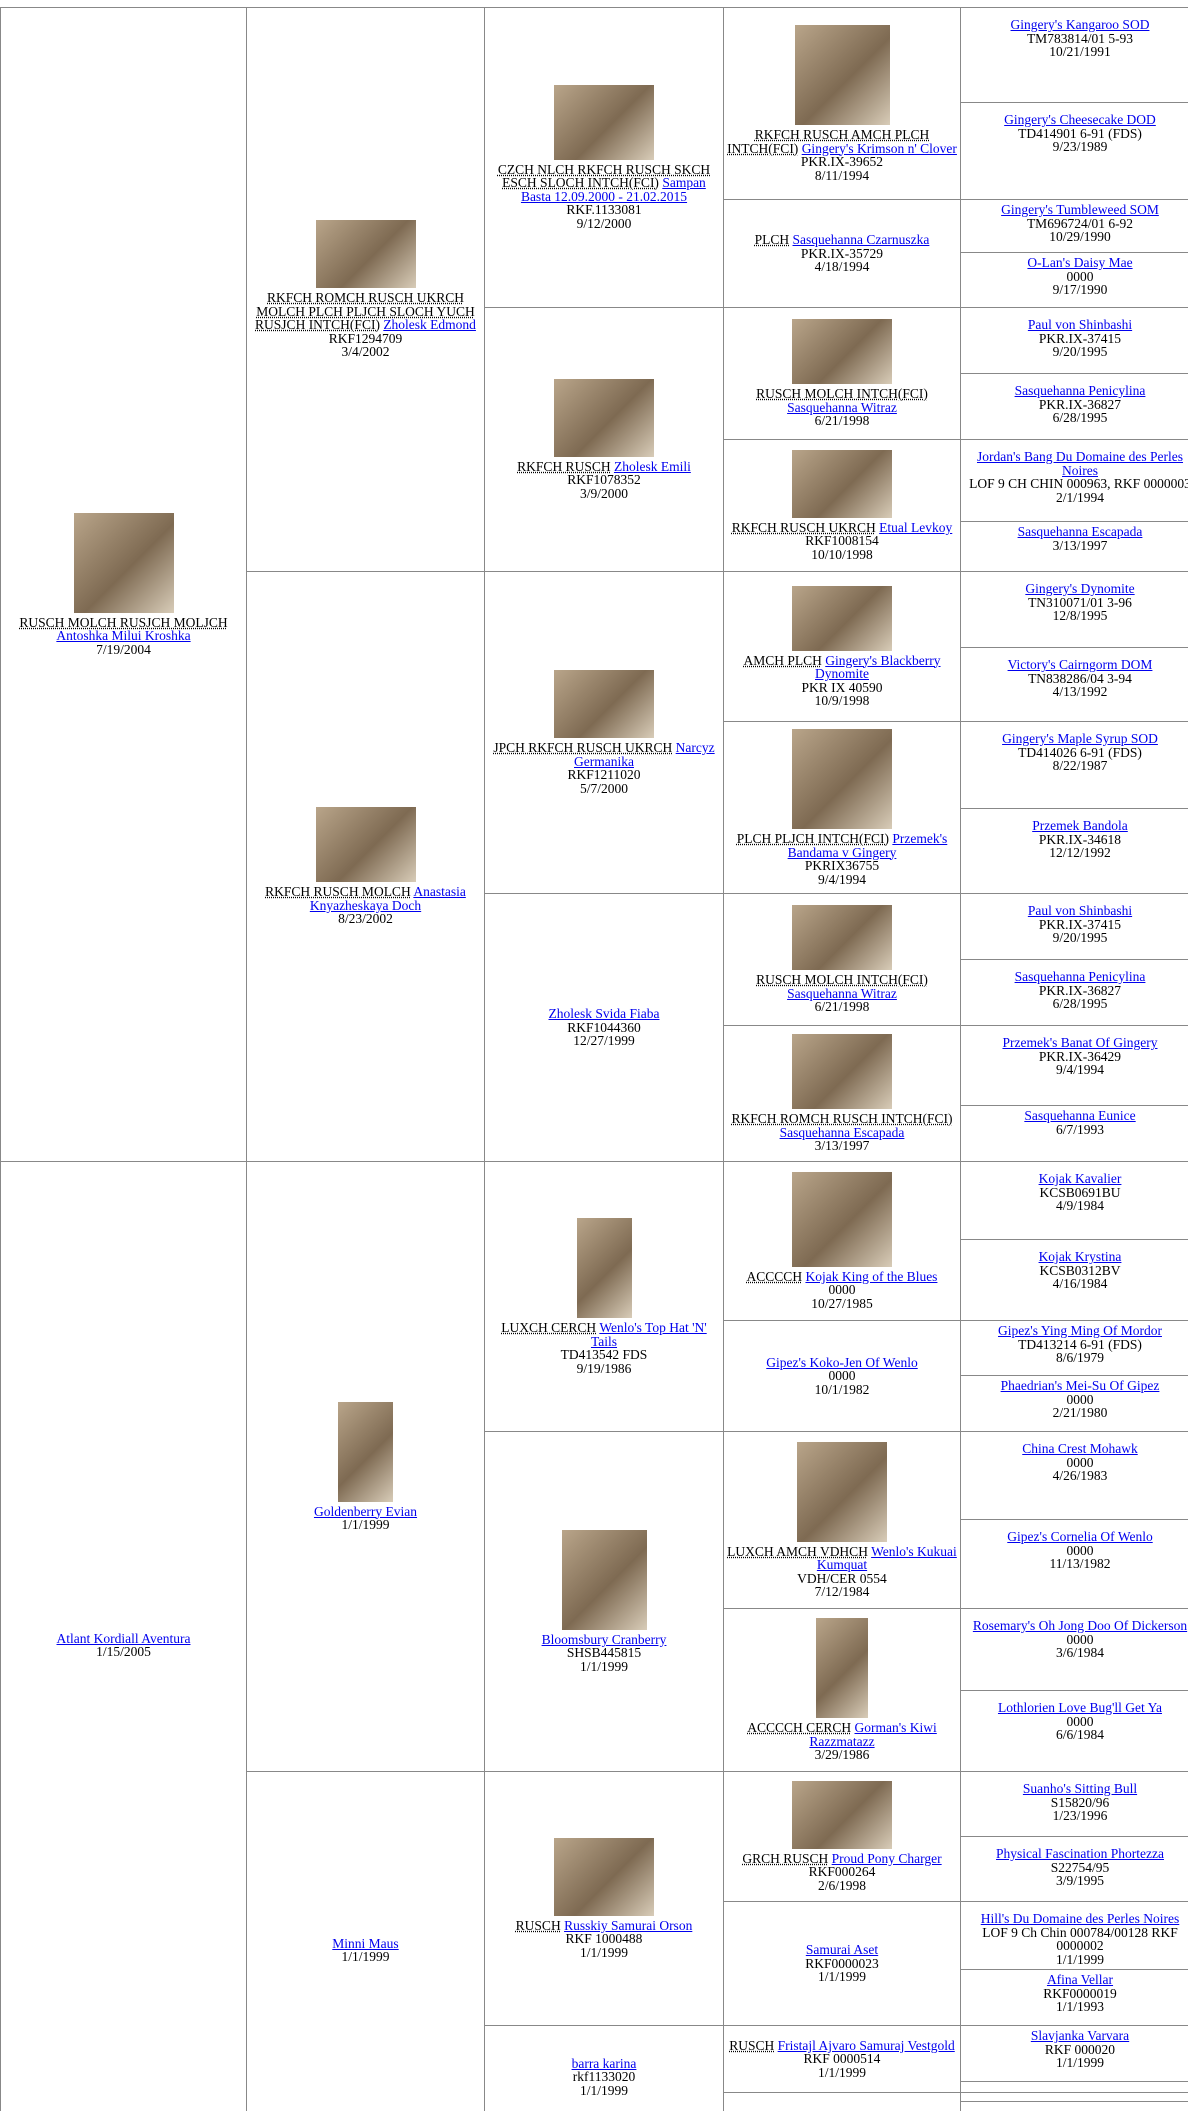 This screenshot has width=1188, height=2111. What do you see at coordinates (1080, 852) in the screenshot?
I see `birth-date: 12/12/1992` at bounding box center [1080, 852].